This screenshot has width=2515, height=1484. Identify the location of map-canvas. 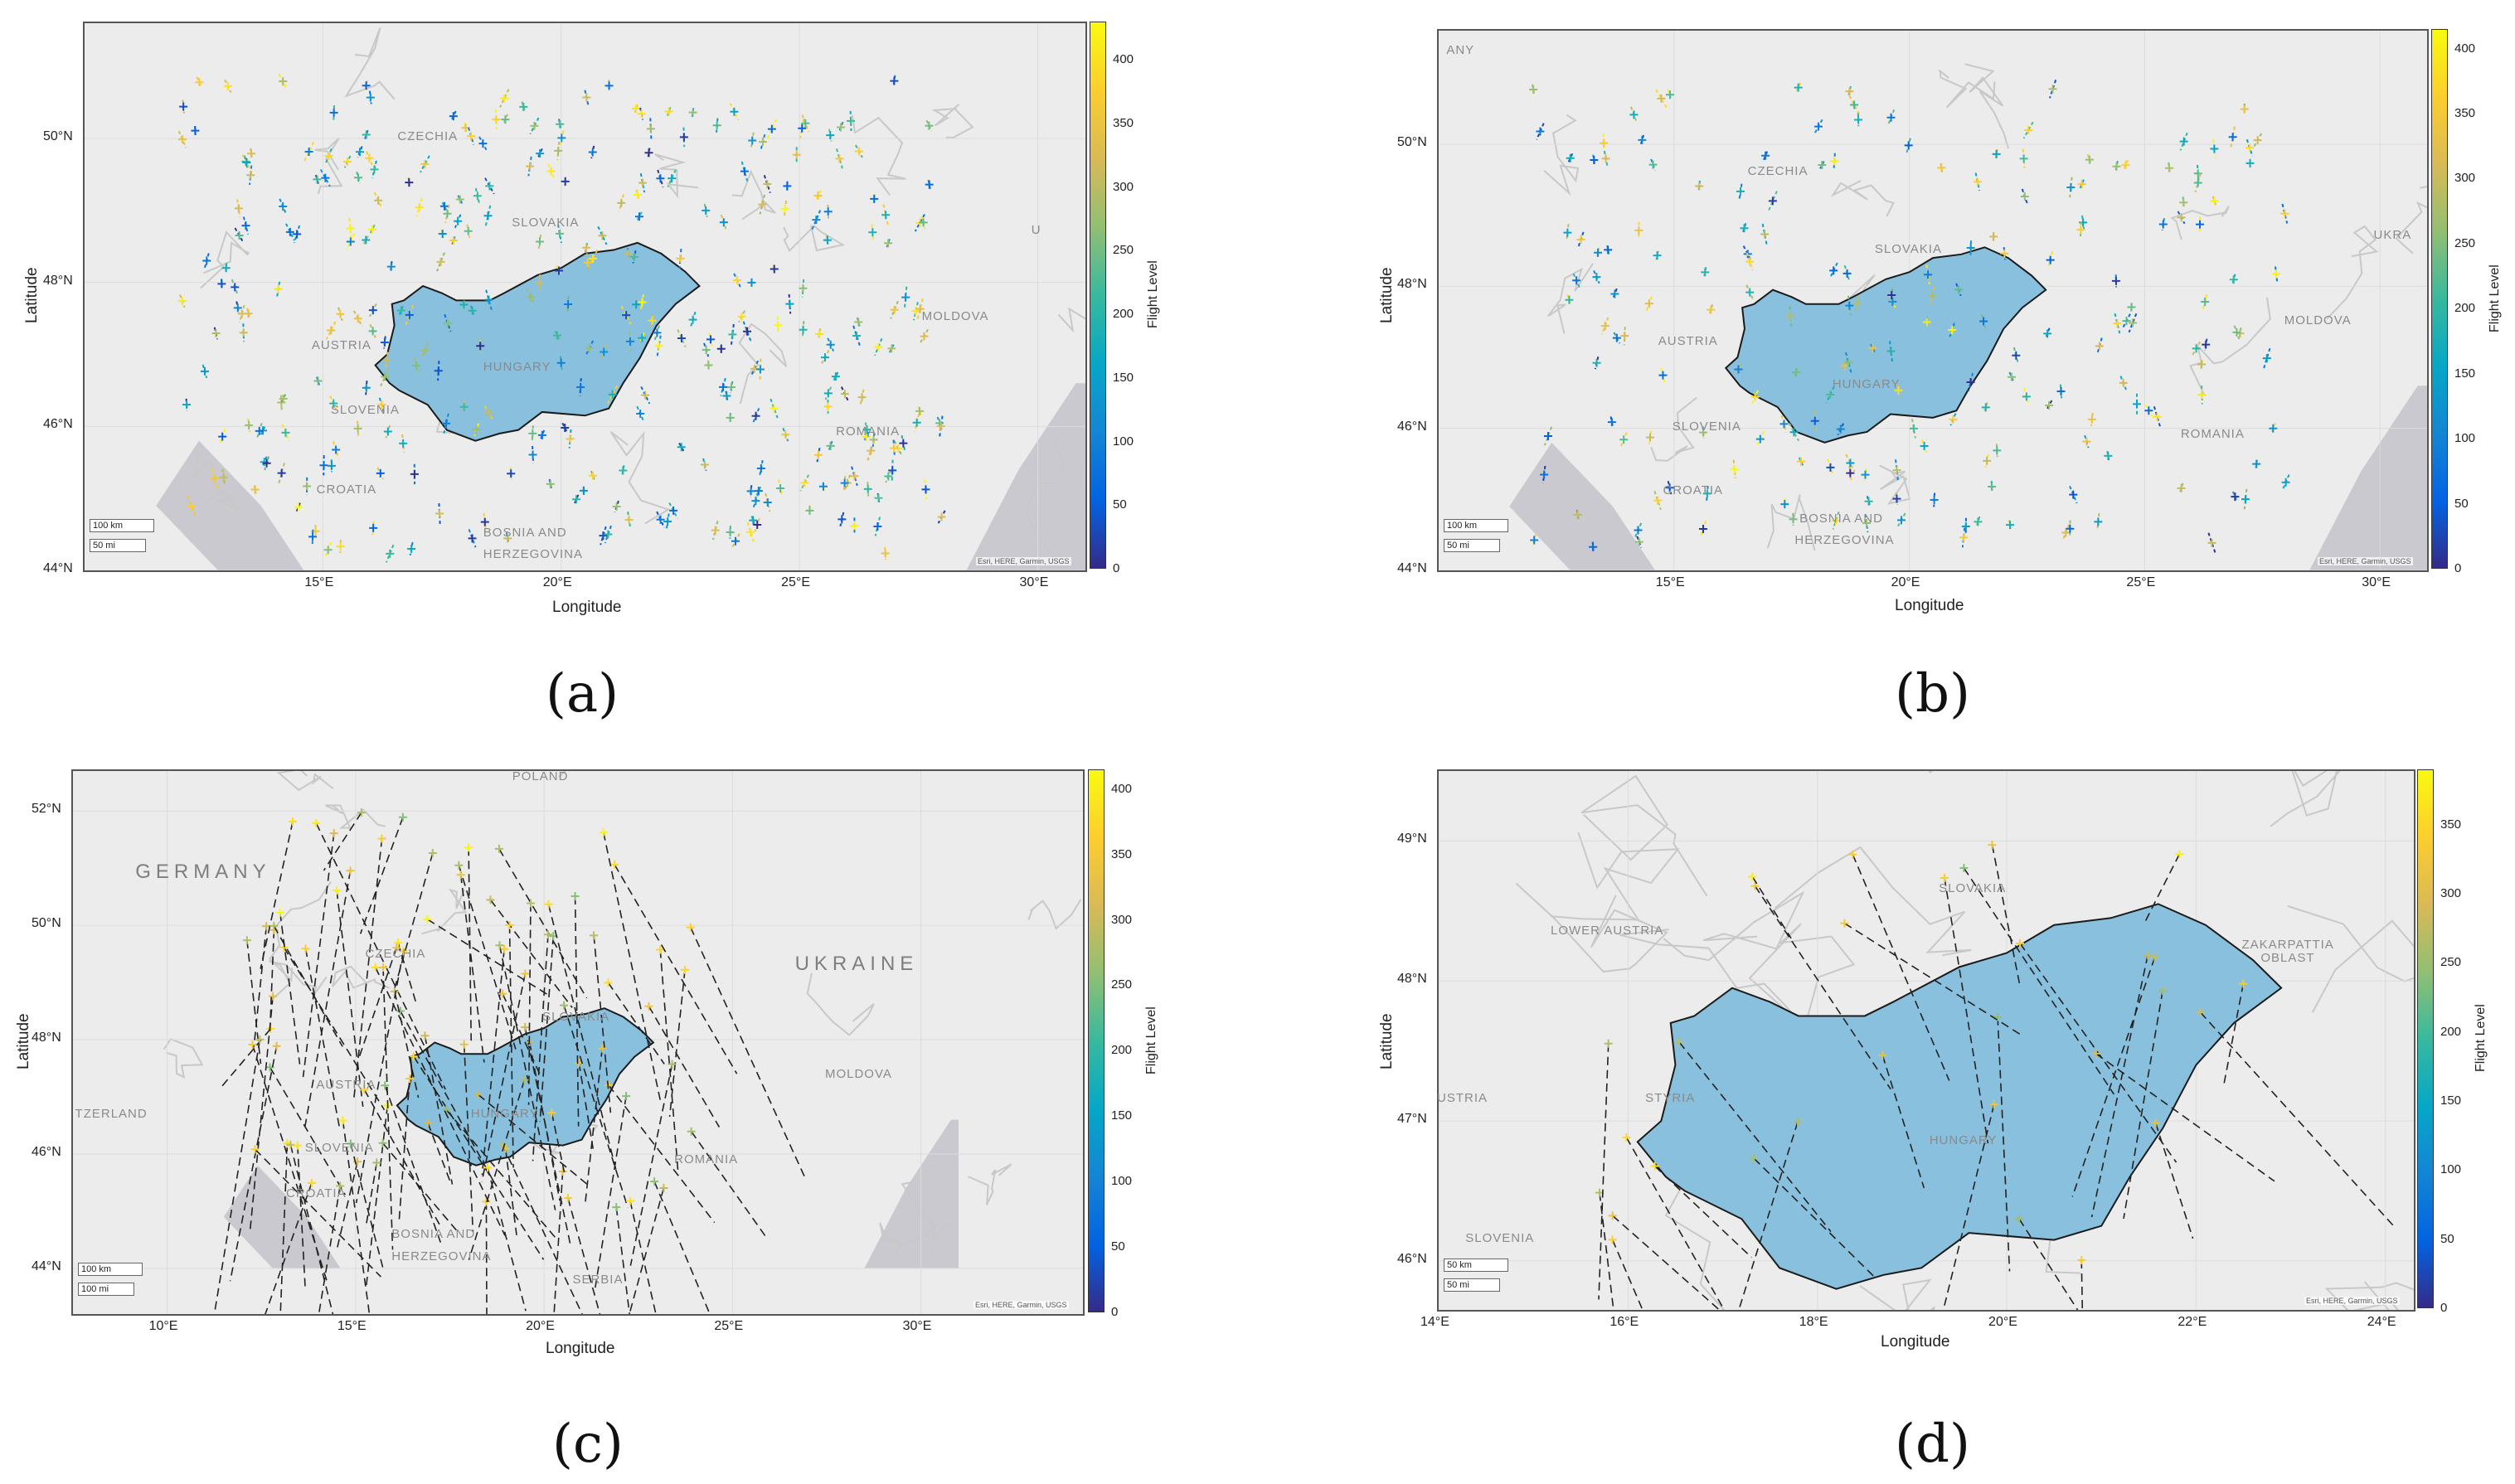
(1933, 301).